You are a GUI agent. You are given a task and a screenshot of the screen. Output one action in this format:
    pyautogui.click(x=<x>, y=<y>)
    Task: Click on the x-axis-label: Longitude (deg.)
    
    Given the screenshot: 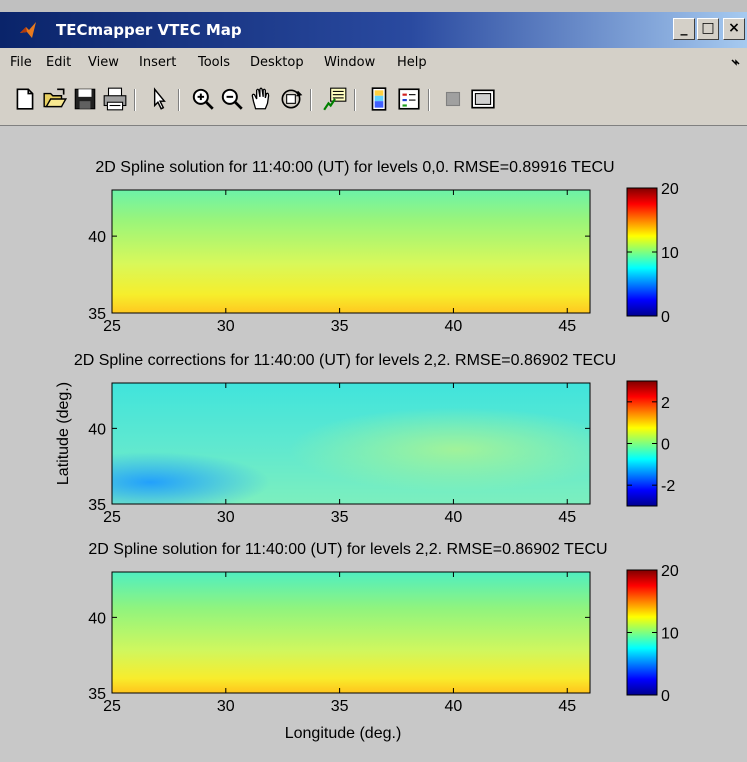 What is the action you would take?
    pyautogui.click(x=343, y=733)
    